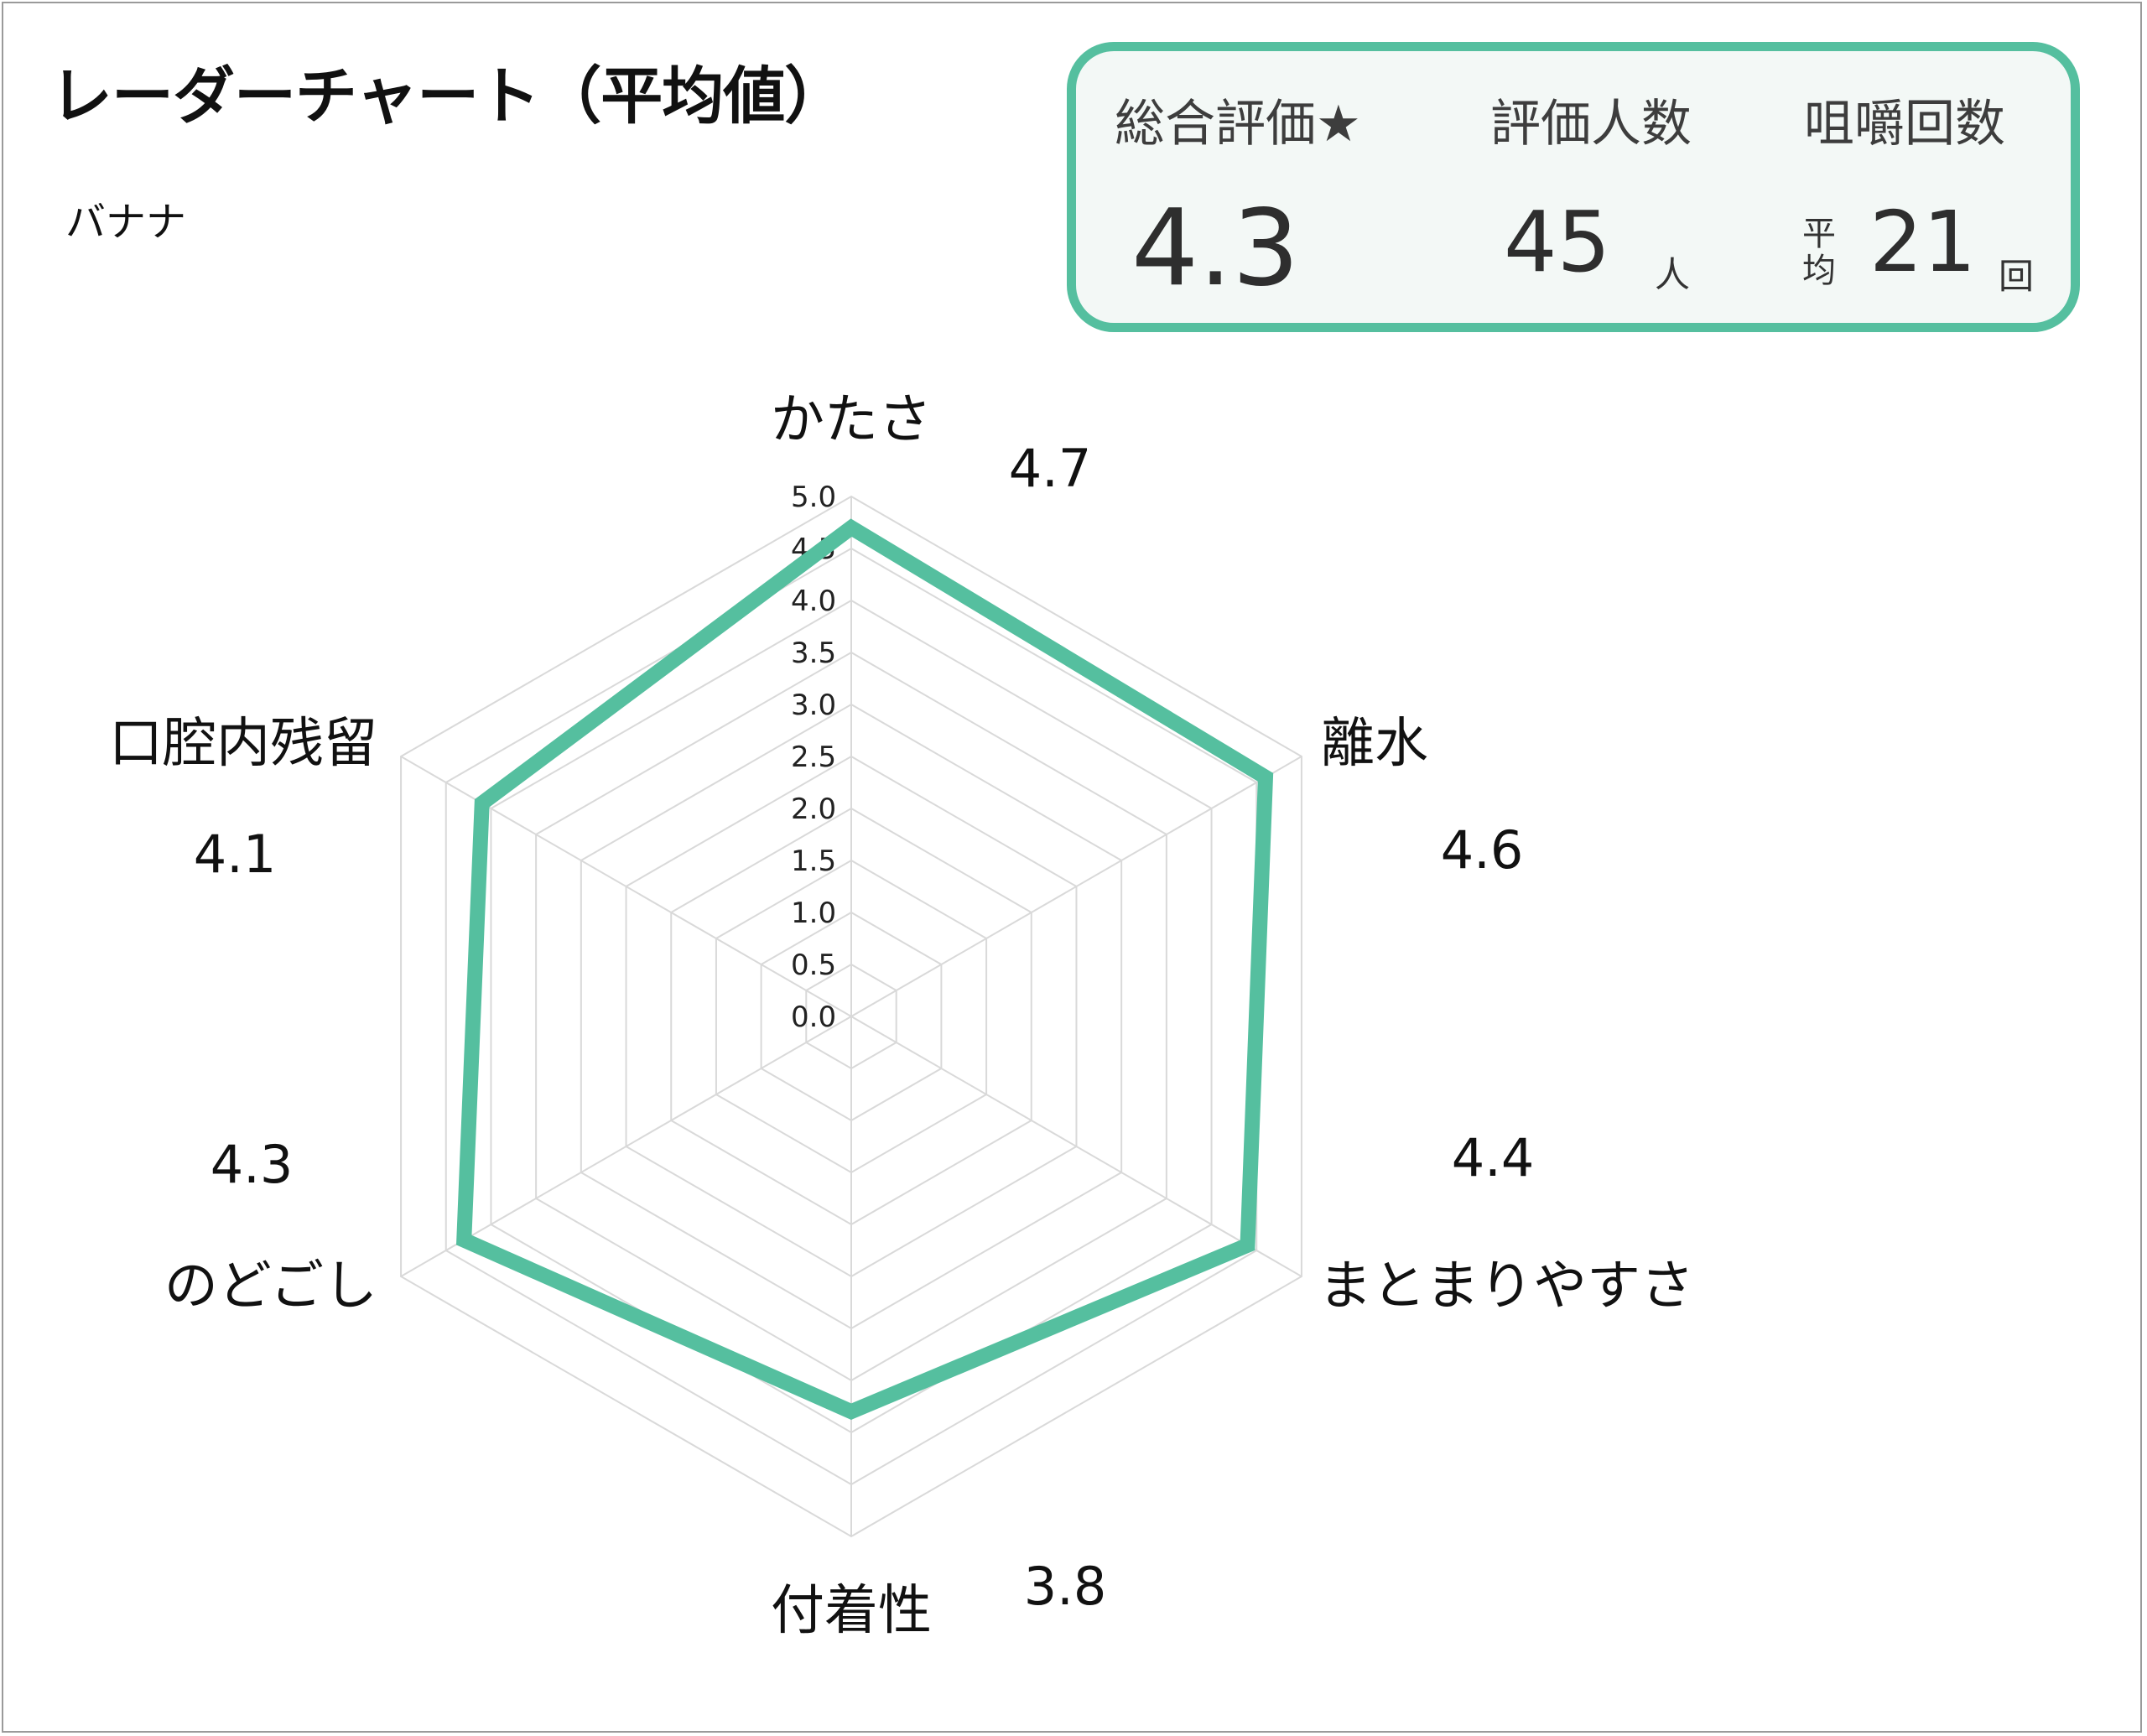 The width and height of the screenshot is (2147, 1736). I want to click on rater-count-value: 45, so click(1557, 242).